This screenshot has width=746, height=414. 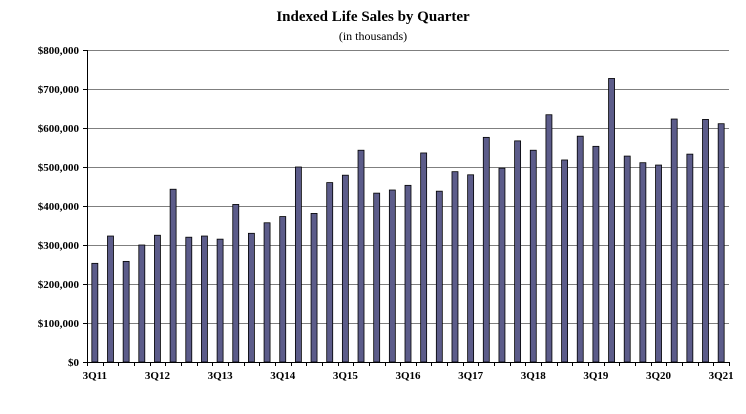 What do you see at coordinates (283, 376) in the screenshot?
I see `x-tick-label: 3Q14` at bounding box center [283, 376].